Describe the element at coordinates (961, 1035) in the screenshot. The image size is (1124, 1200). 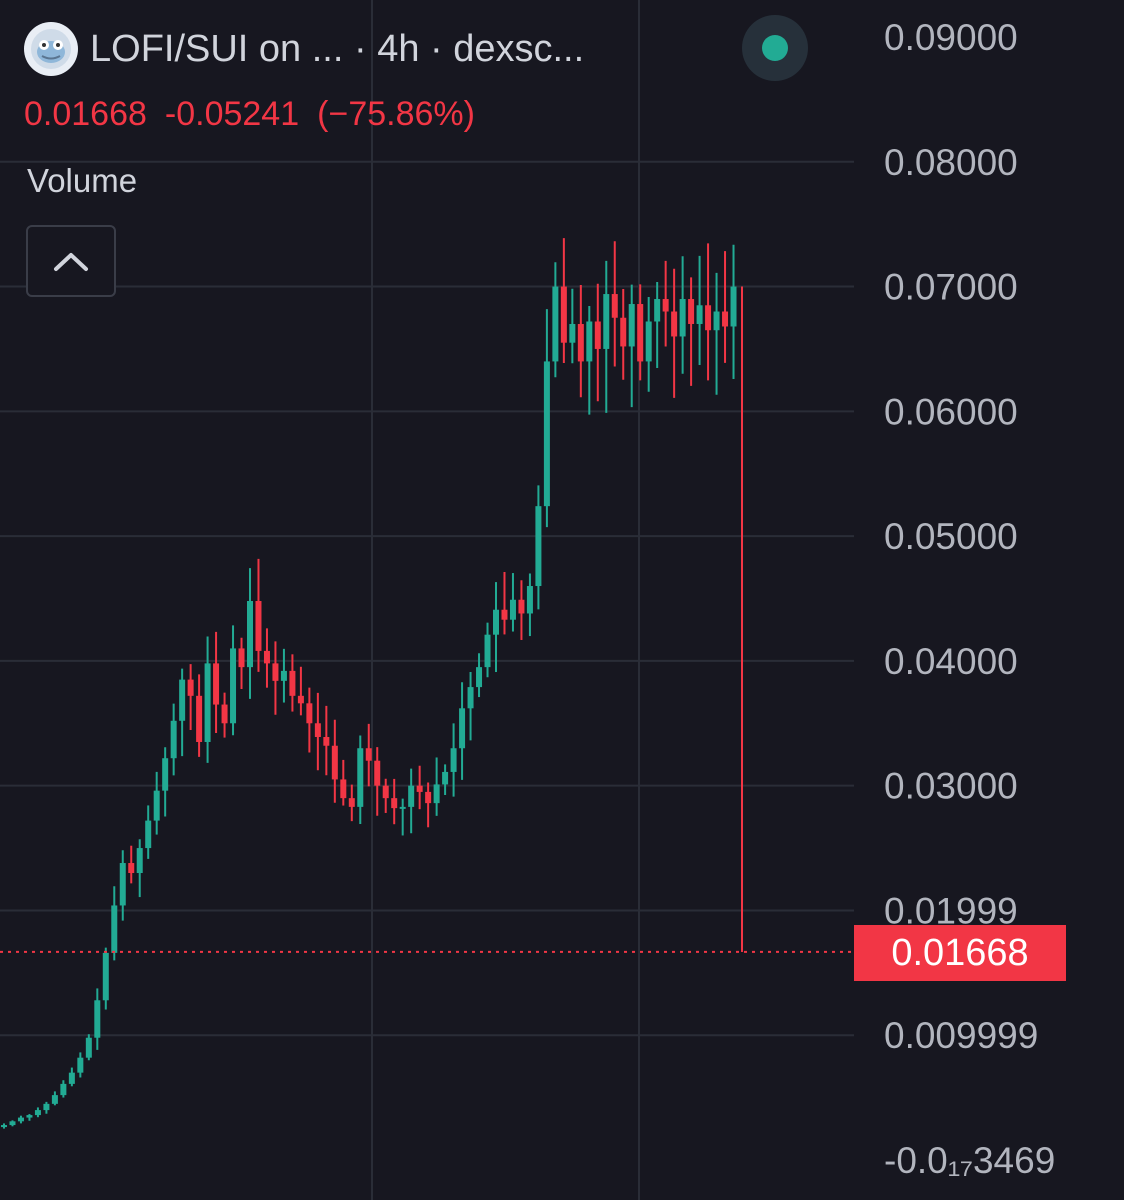
I see `y-tick-label: 0.009999` at that location.